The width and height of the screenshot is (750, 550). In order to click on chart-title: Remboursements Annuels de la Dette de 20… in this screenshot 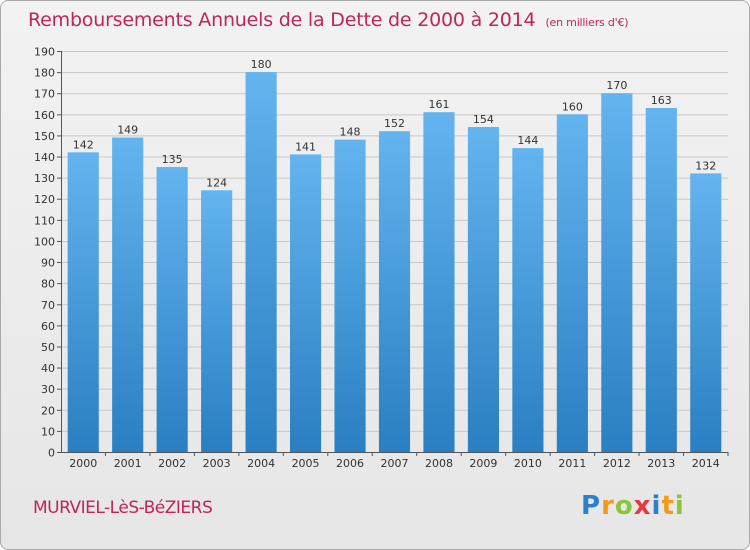, I will do `click(328, 20)`.